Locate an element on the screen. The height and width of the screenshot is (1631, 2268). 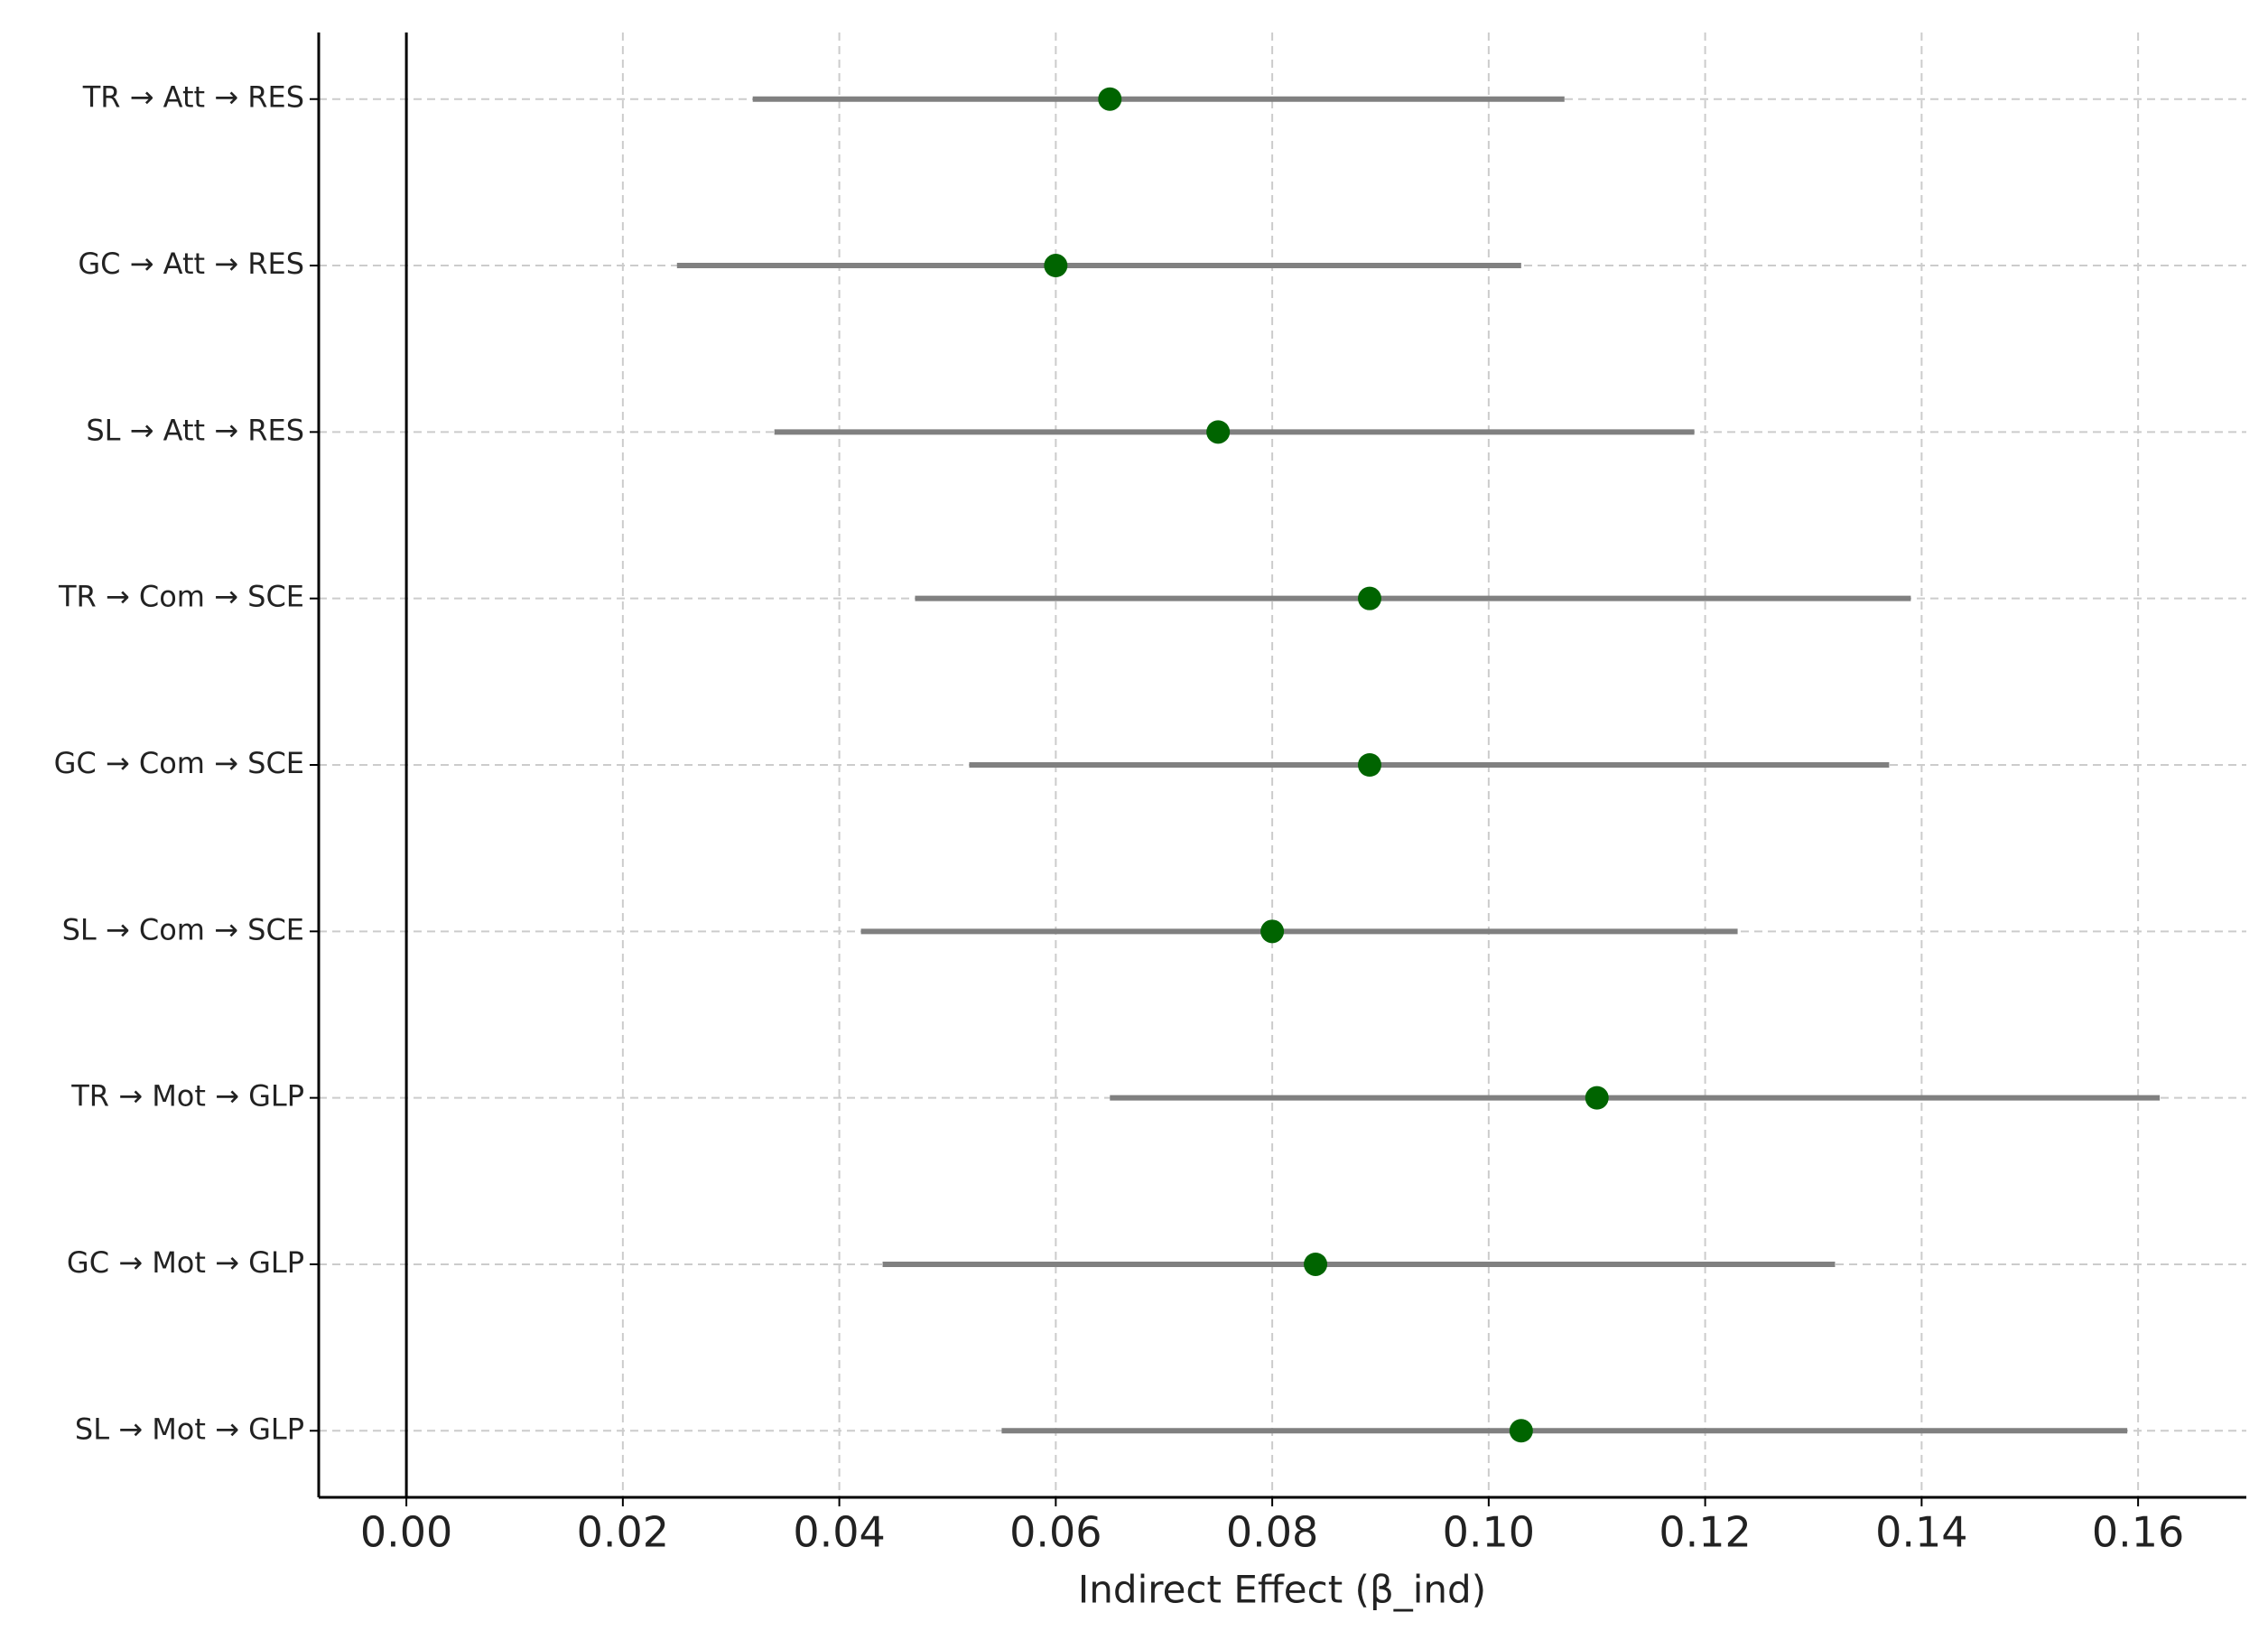
x-tick-label: 0.12 is located at coordinates (1705, 1532).